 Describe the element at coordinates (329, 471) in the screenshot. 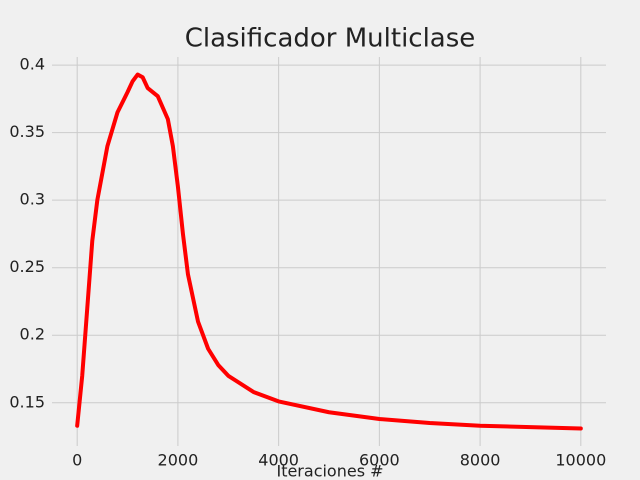

I see `x-axis-label: Iteraciones #` at that location.